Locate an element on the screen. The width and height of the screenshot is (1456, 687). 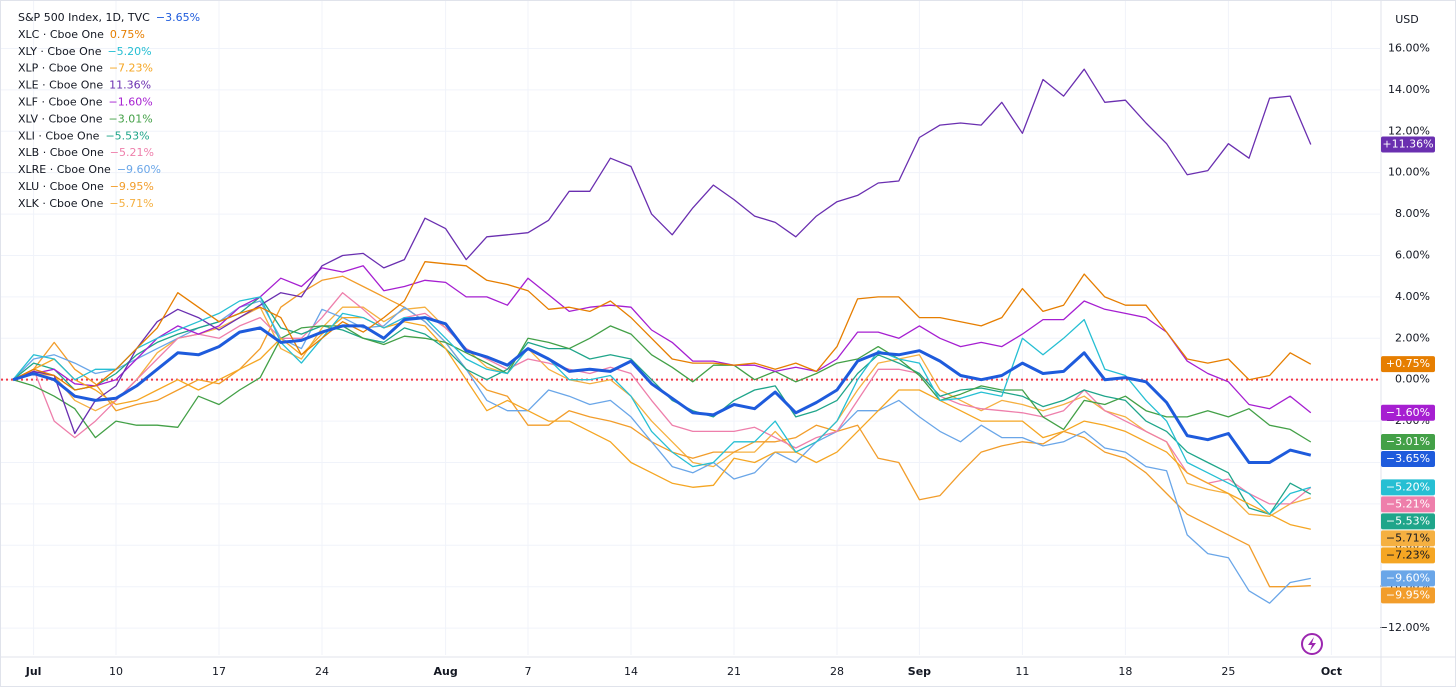
y-tick-label: 10.00% is located at coordinates (1409, 172).